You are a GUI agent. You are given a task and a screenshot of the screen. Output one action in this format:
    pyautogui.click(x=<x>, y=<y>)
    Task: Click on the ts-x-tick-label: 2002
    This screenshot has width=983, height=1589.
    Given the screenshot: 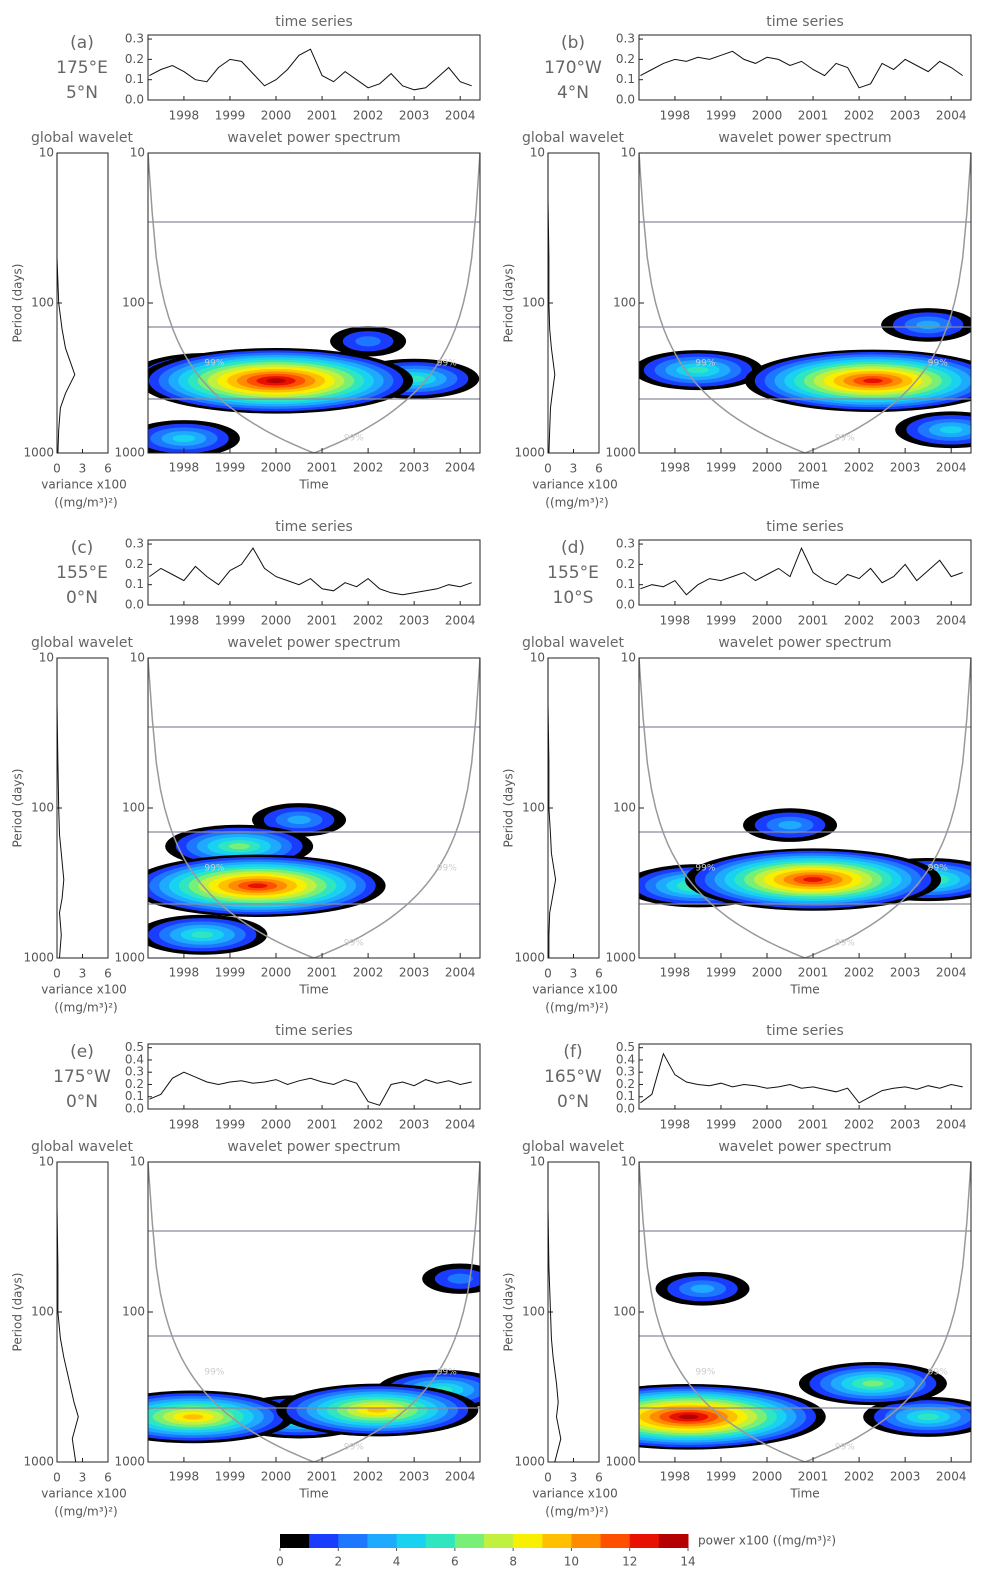 What is the action you would take?
    pyautogui.click(x=368, y=116)
    